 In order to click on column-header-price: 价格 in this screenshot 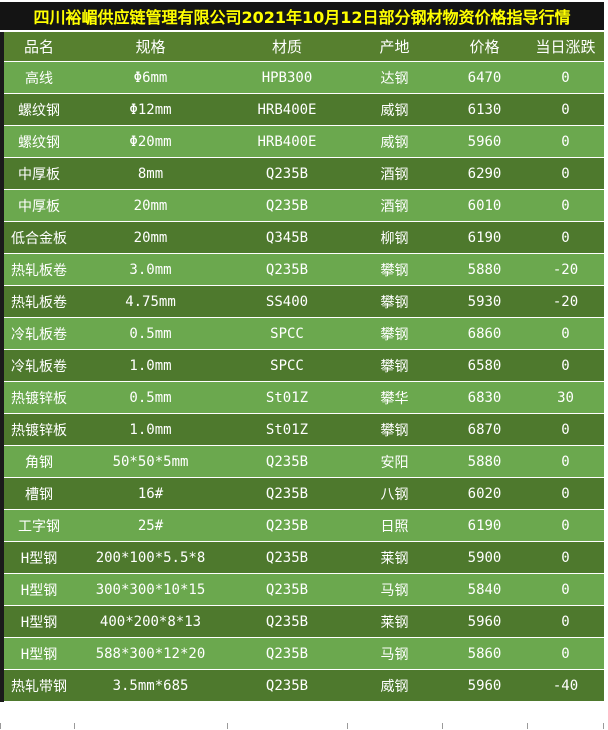, I will do `click(484, 47)`.